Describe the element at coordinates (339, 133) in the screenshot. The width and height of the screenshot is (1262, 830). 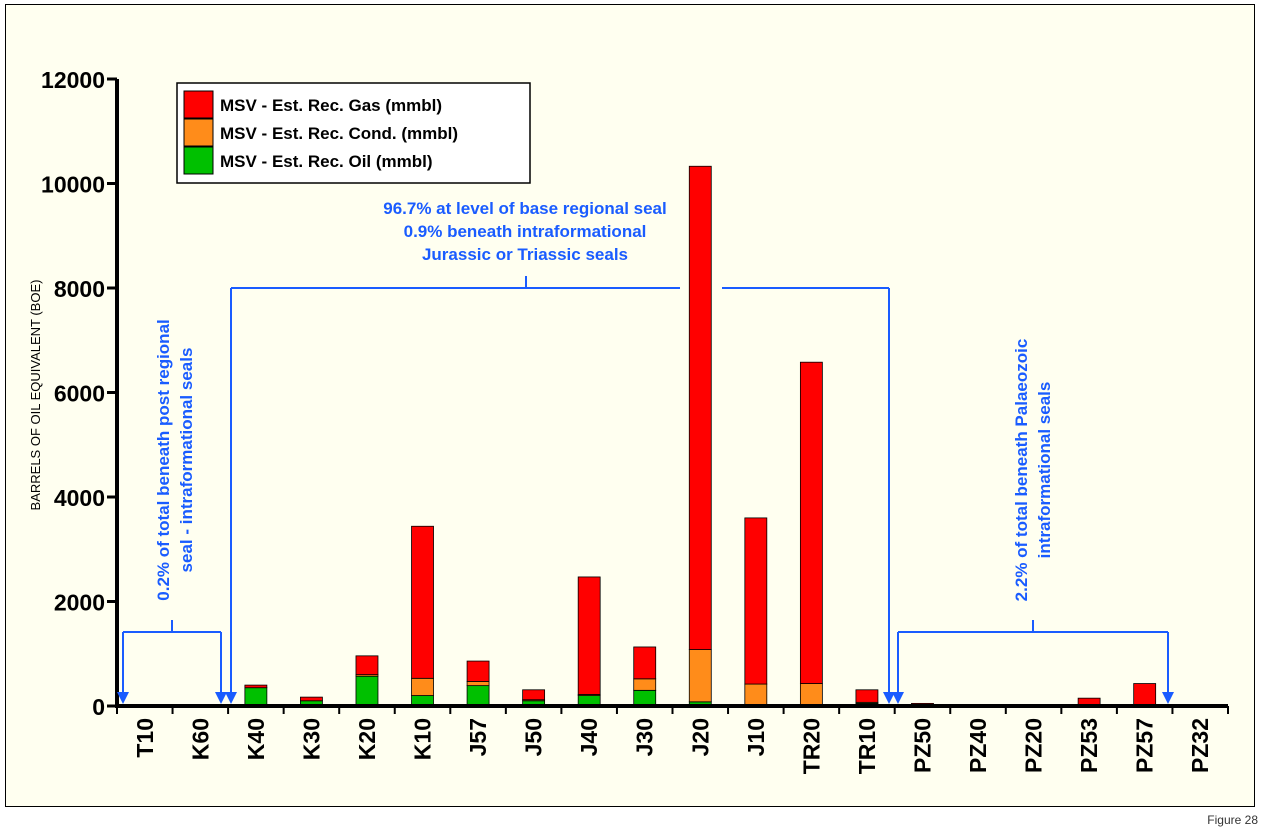
I see `legend-label-cond: MSV - Est. Rec. Cond. (mmbl)` at that location.